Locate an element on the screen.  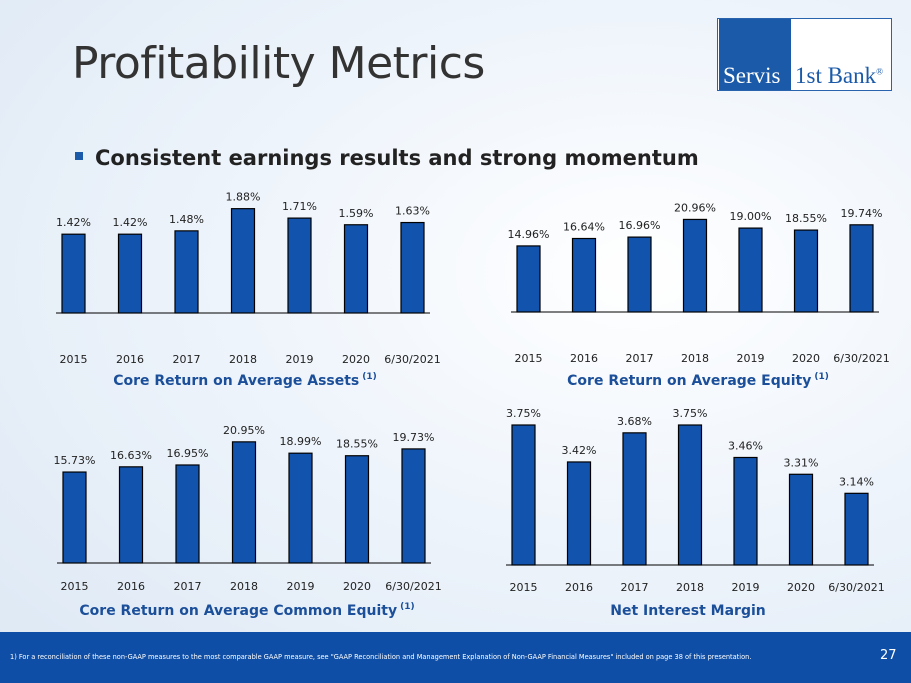
data-label: 1.88% is located at coordinates (243, 197).